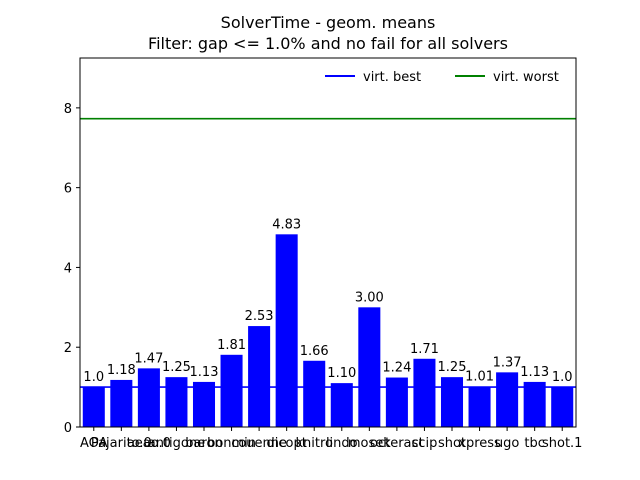 The image size is (640, 480). What do you see at coordinates (68, 348) in the screenshot?
I see `y-tick-label-1: 2` at bounding box center [68, 348].